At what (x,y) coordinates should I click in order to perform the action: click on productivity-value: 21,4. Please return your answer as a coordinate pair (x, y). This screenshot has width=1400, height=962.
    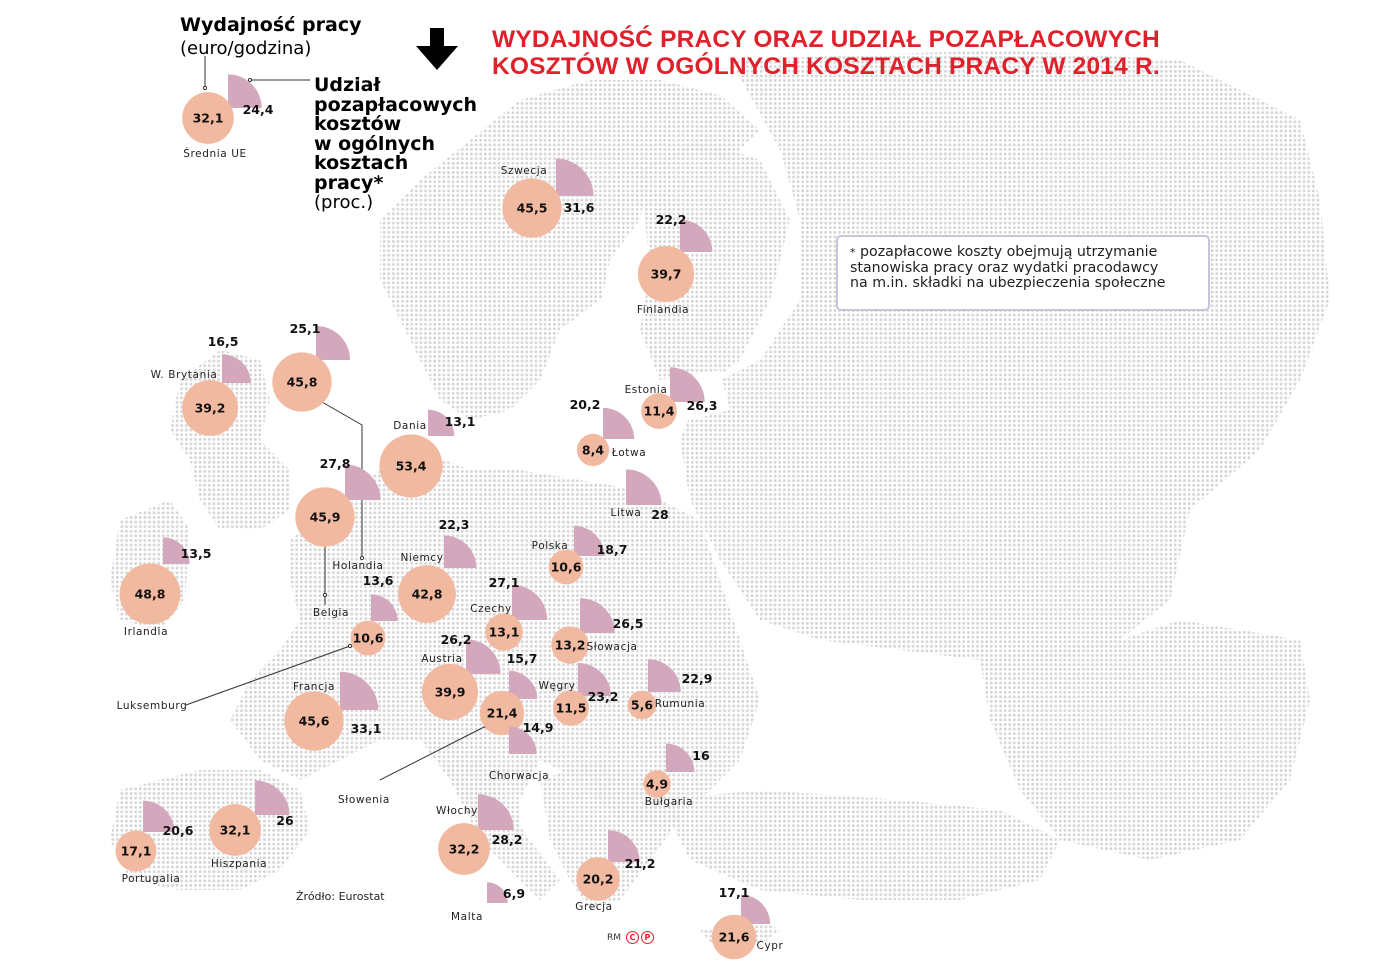
    Looking at the image, I should click on (502, 713).